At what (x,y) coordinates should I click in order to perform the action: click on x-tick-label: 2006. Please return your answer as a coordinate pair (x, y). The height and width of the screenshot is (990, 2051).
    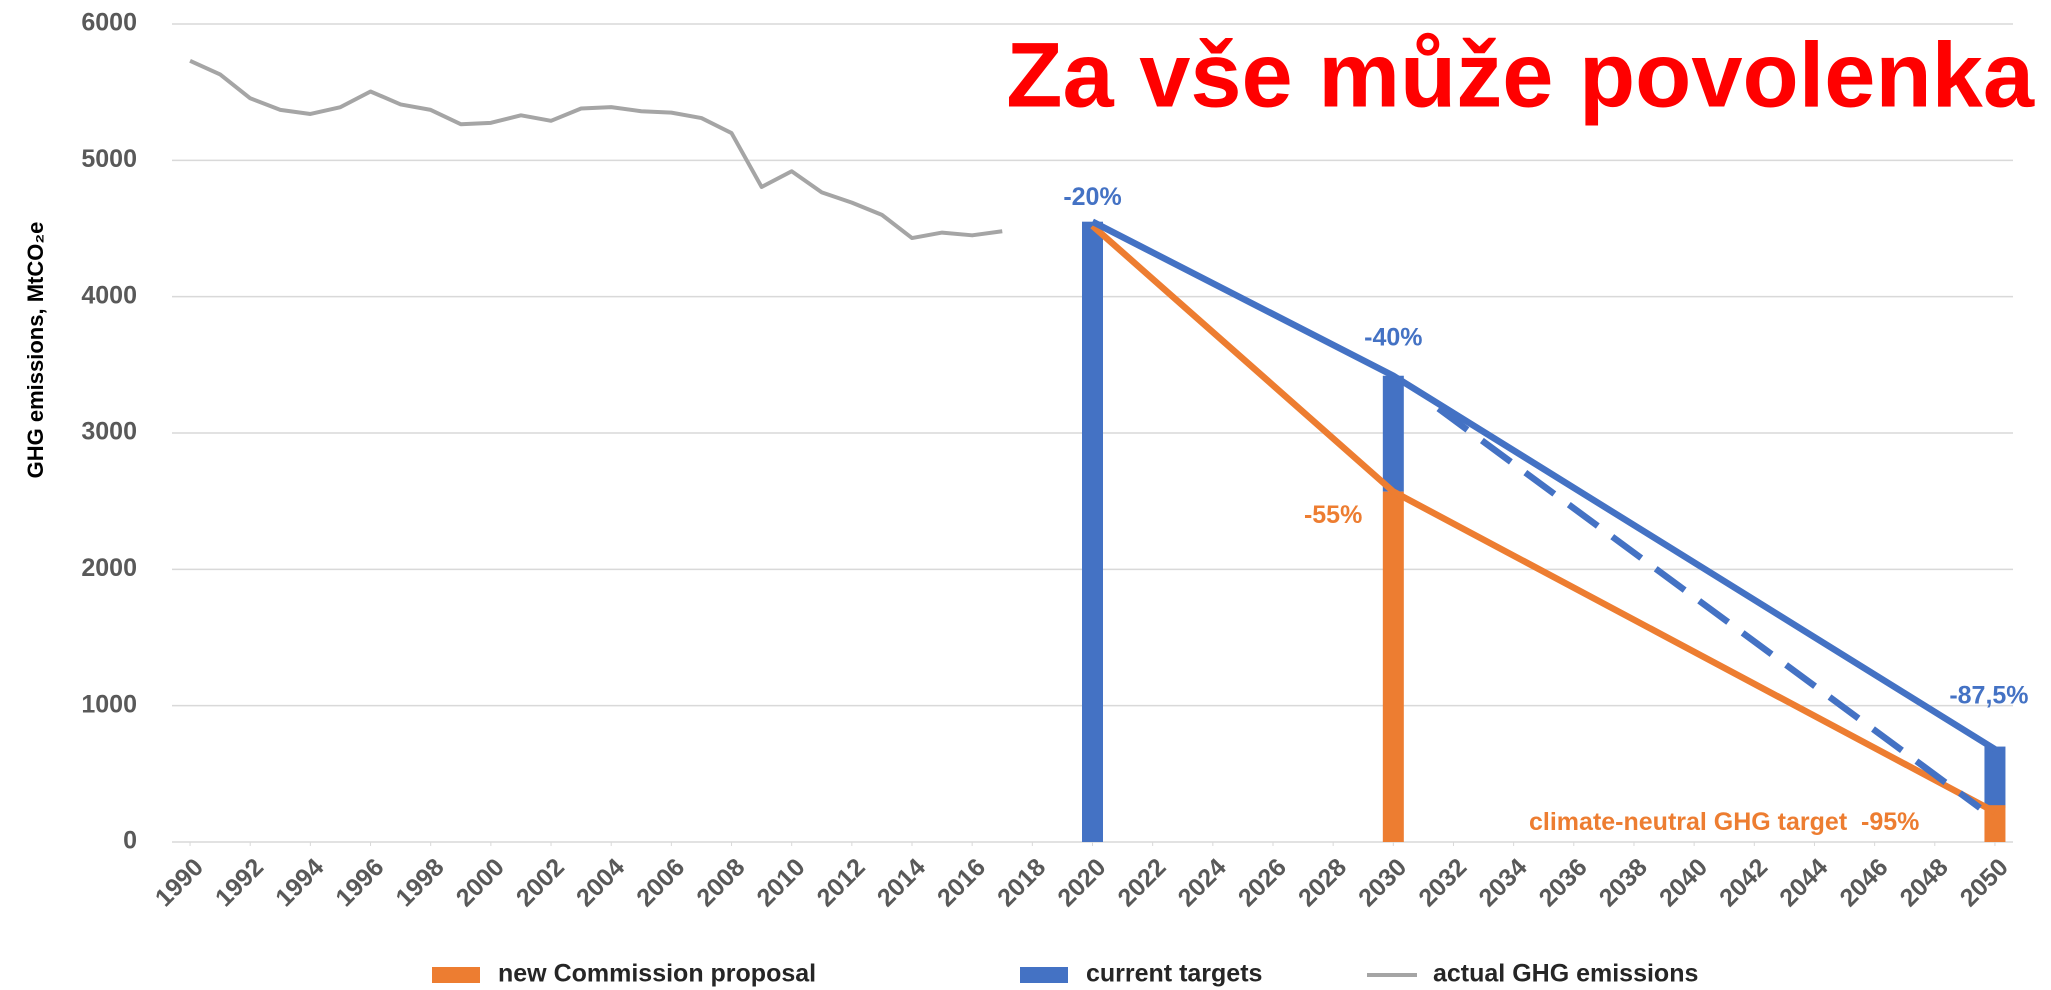
    Looking at the image, I should click on (660, 882).